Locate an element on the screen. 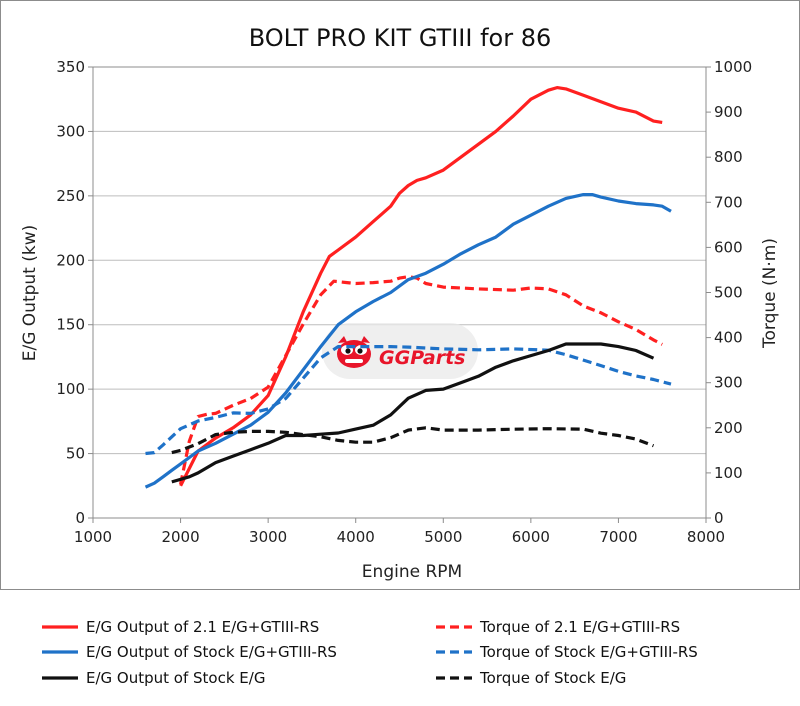 Image resolution: width=800 pixels, height=706 pixels. chart-title: BOLT PRO KIT GTIII for 86 is located at coordinates (400, 38).